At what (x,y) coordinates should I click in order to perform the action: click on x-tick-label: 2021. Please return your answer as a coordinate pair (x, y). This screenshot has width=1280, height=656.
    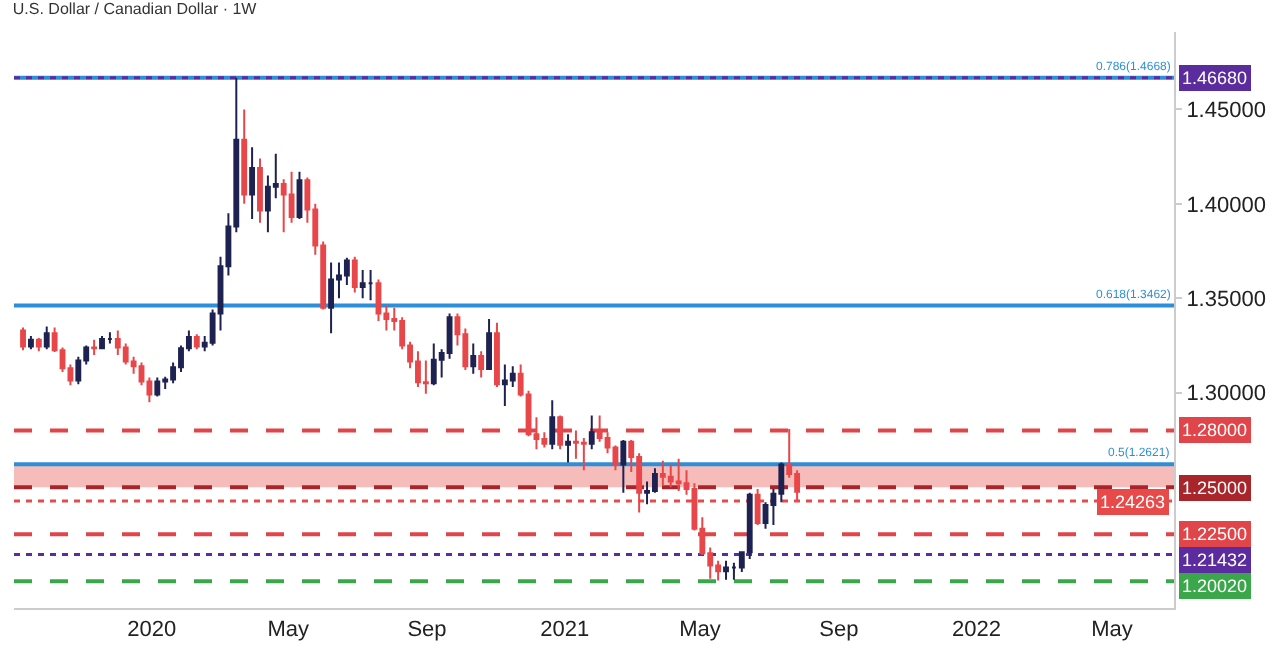
    Looking at the image, I should click on (565, 630).